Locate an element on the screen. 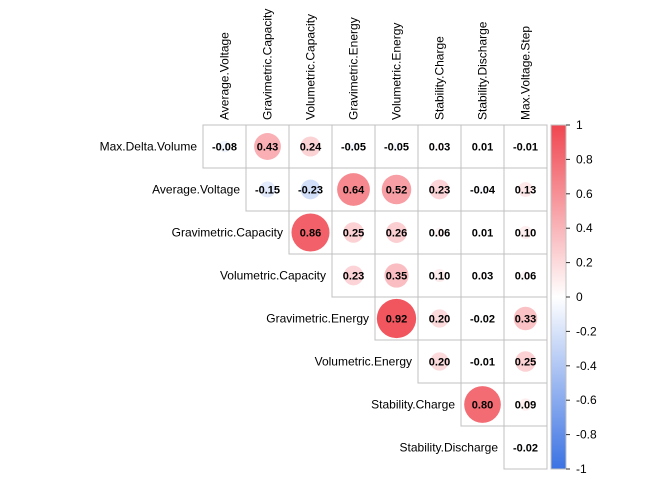 The image size is (672, 480). row-label-volumetric-energy: Volumetric.Energy is located at coordinates (363, 362).